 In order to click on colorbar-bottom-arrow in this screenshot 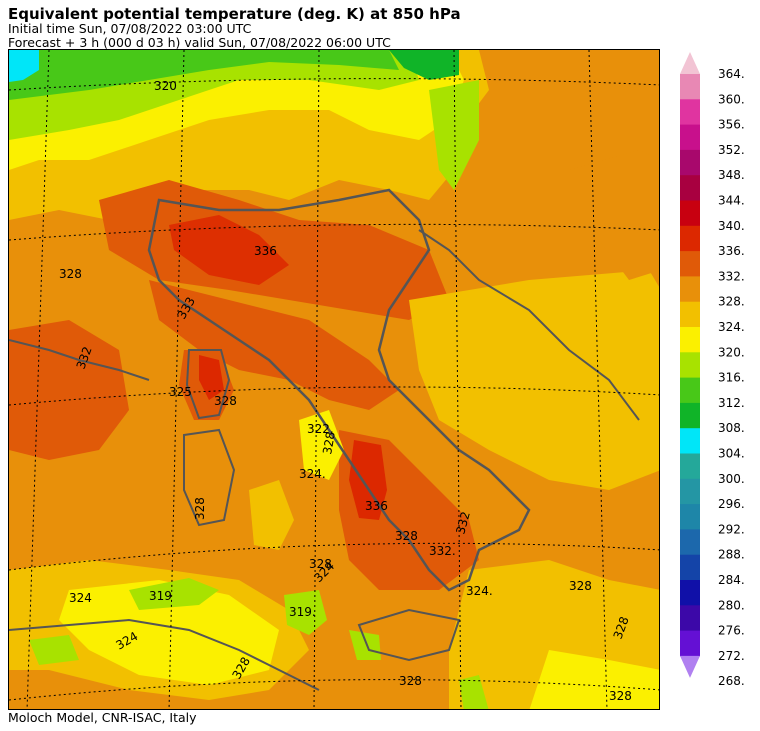, I will do `click(690, 666)`.